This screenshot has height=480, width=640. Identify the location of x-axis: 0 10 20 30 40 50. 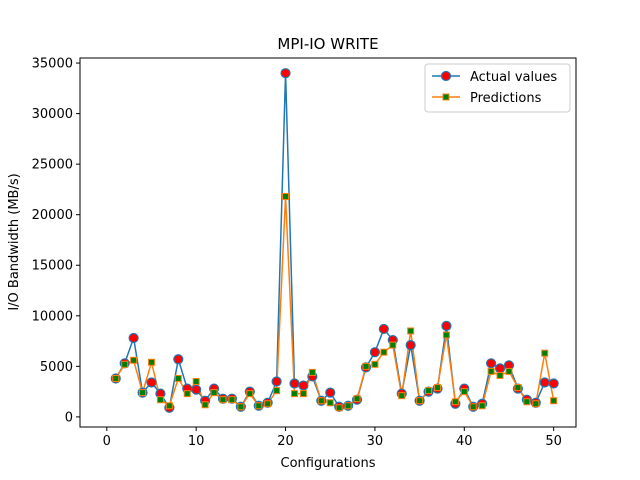
(332, 438).